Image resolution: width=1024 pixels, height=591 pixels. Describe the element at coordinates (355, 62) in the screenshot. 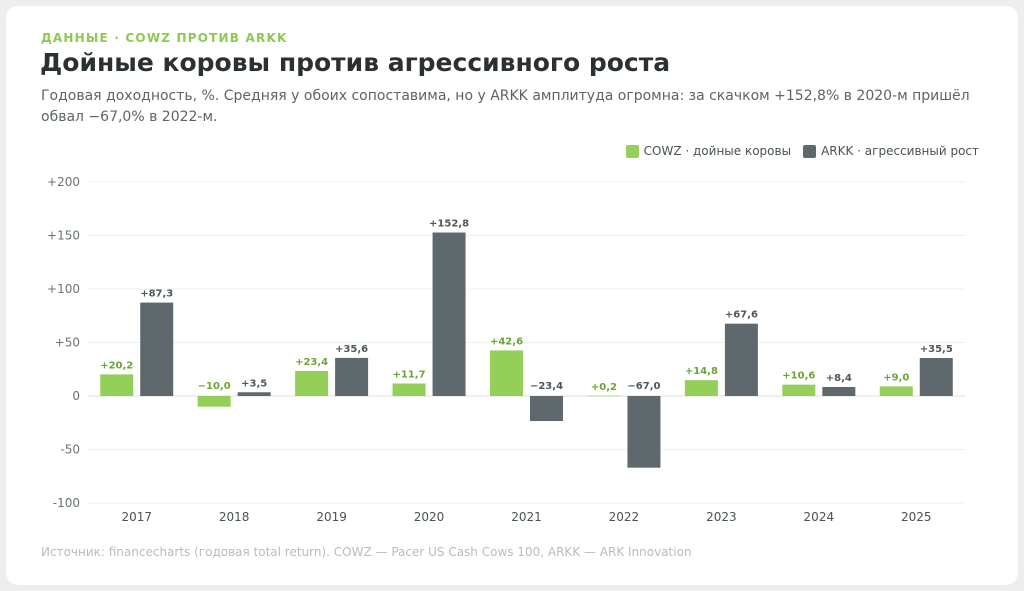

I see `chart-title: Дойные коровы против агрессивного роста` at that location.